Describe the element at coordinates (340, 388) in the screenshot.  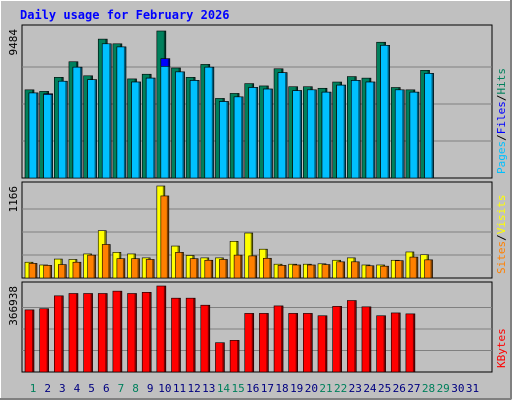
I see `x-tick-label-day-22: 22` at that location.